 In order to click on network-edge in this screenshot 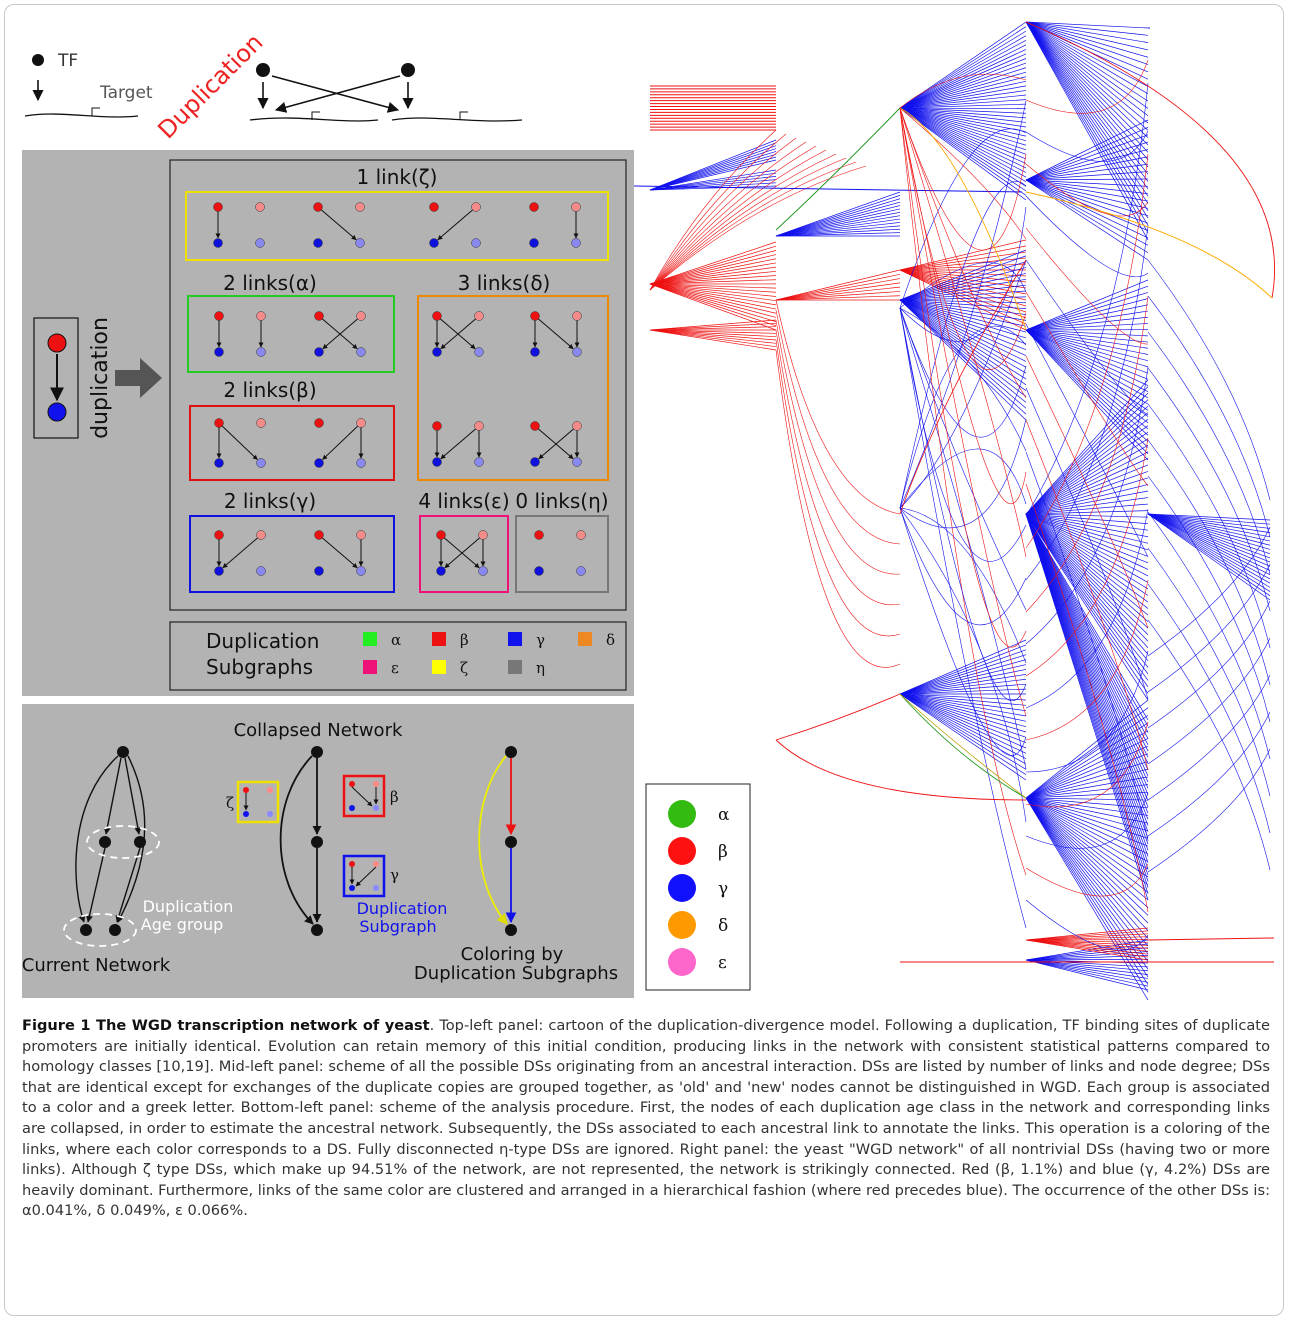, I will do `click(95, 885)`.